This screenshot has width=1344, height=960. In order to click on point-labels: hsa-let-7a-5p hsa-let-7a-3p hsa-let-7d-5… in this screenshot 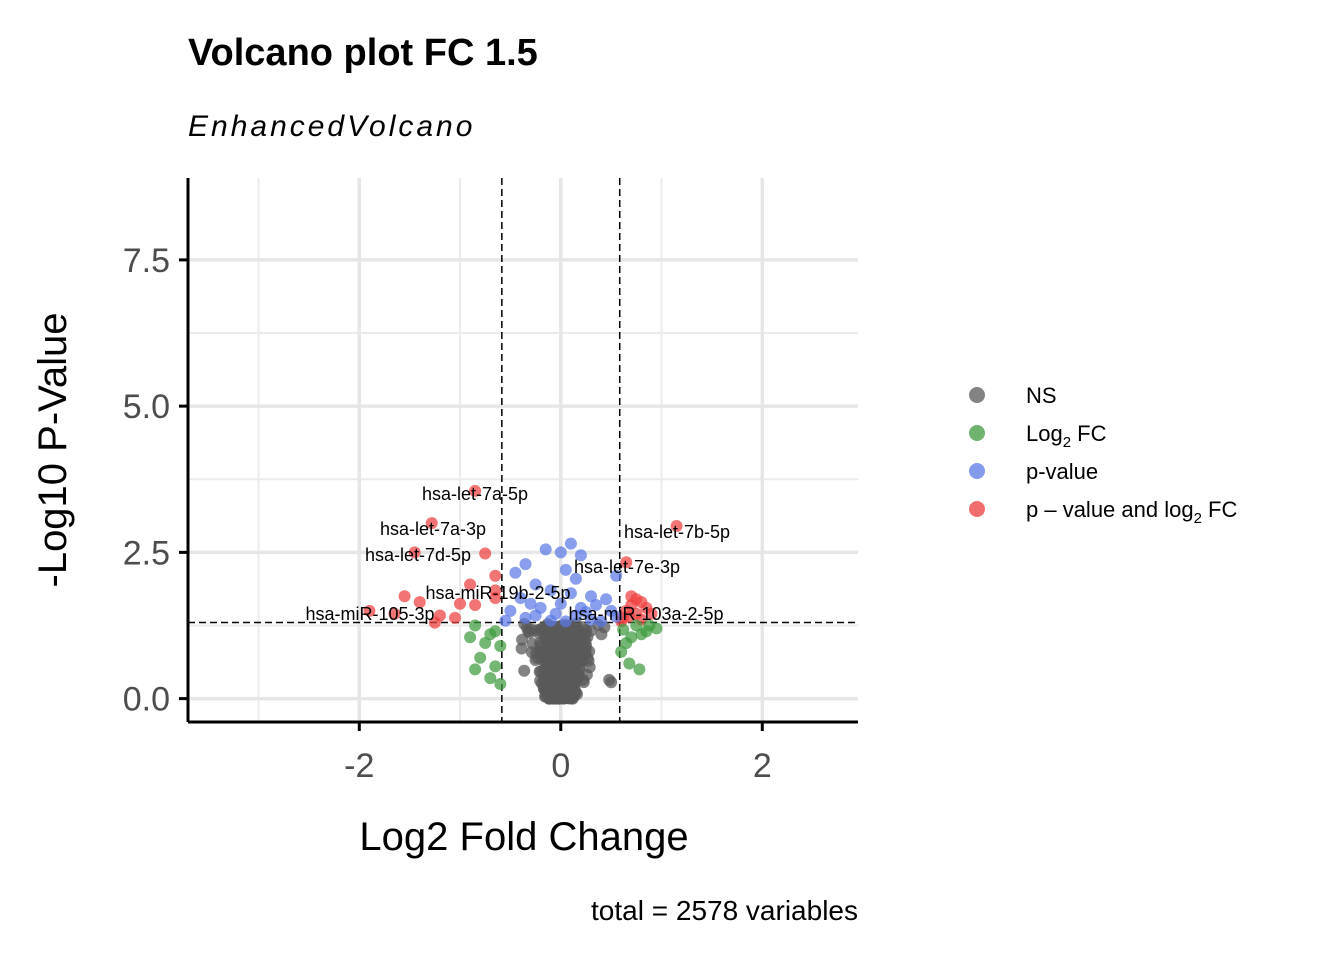, I will do `click(517, 554)`.